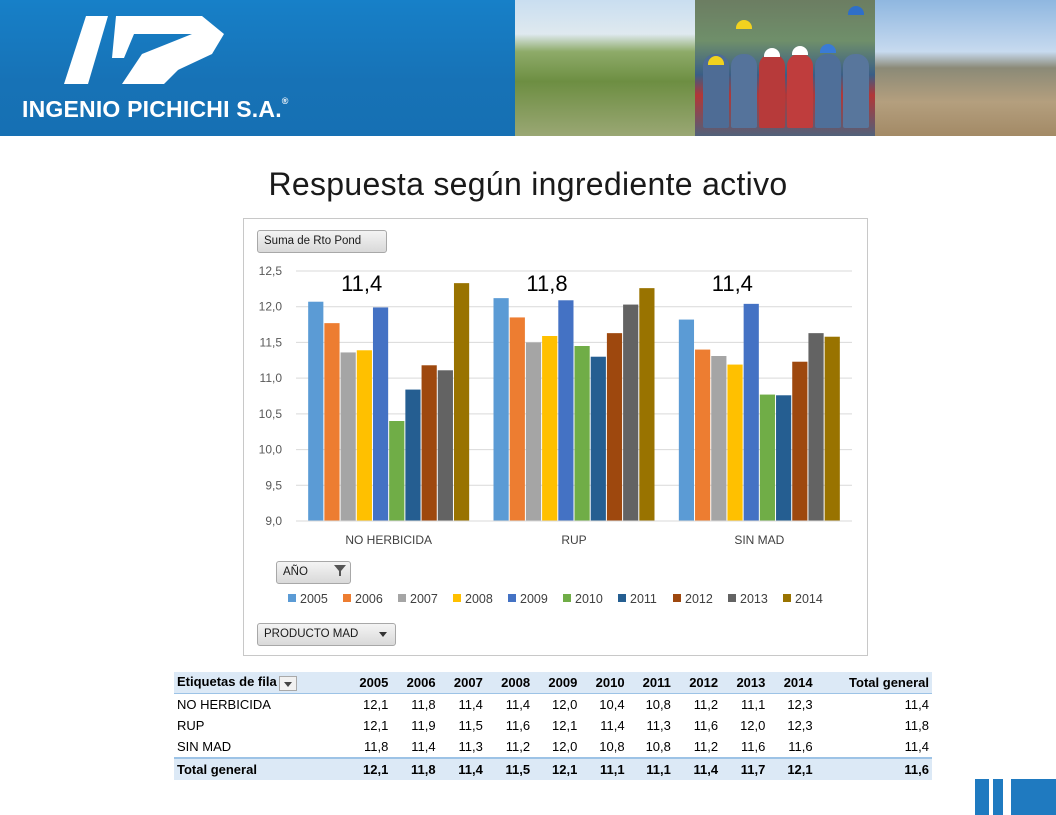 The width and height of the screenshot is (1056, 815). What do you see at coordinates (605, 68) in the screenshot?
I see `cane-field-photo` at bounding box center [605, 68].